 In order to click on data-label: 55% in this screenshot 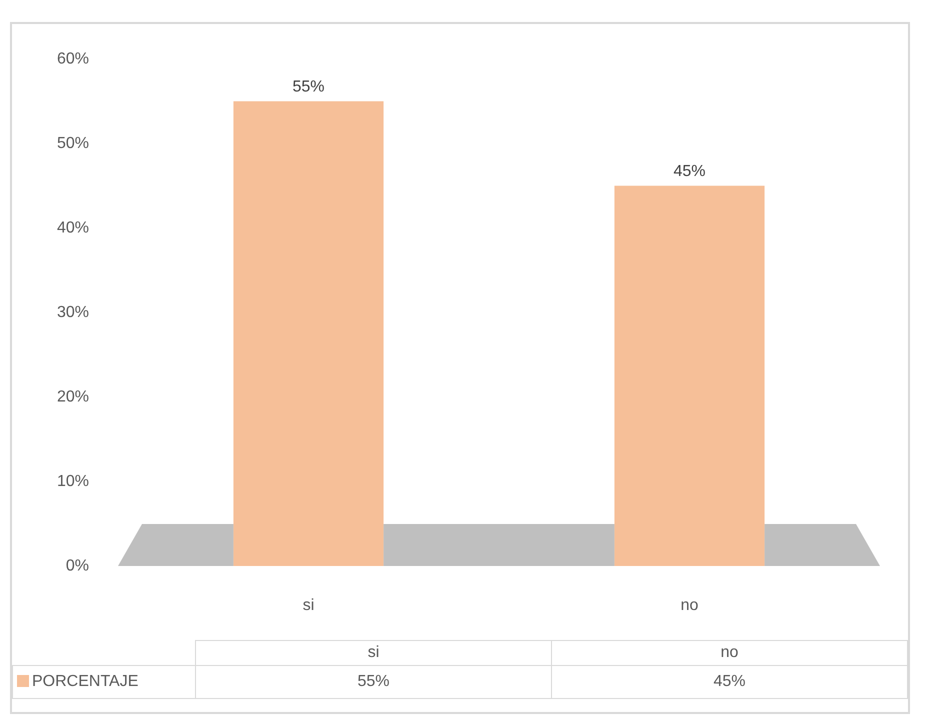, I will do `click(374, 682)`.